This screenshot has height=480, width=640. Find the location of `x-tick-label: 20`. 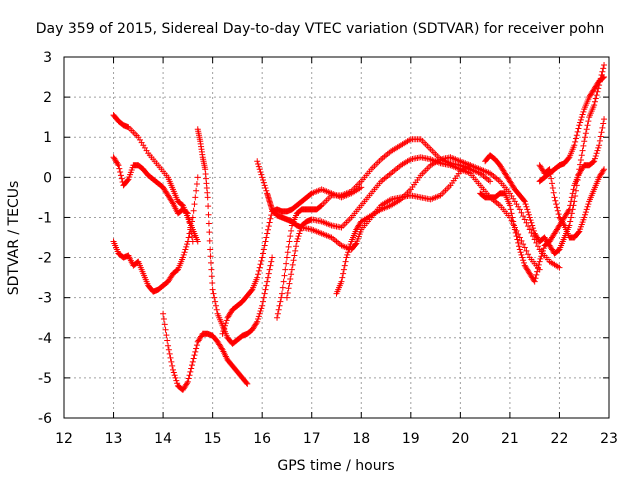

x-tick-label: 20 is located at coordinates (460, 439).